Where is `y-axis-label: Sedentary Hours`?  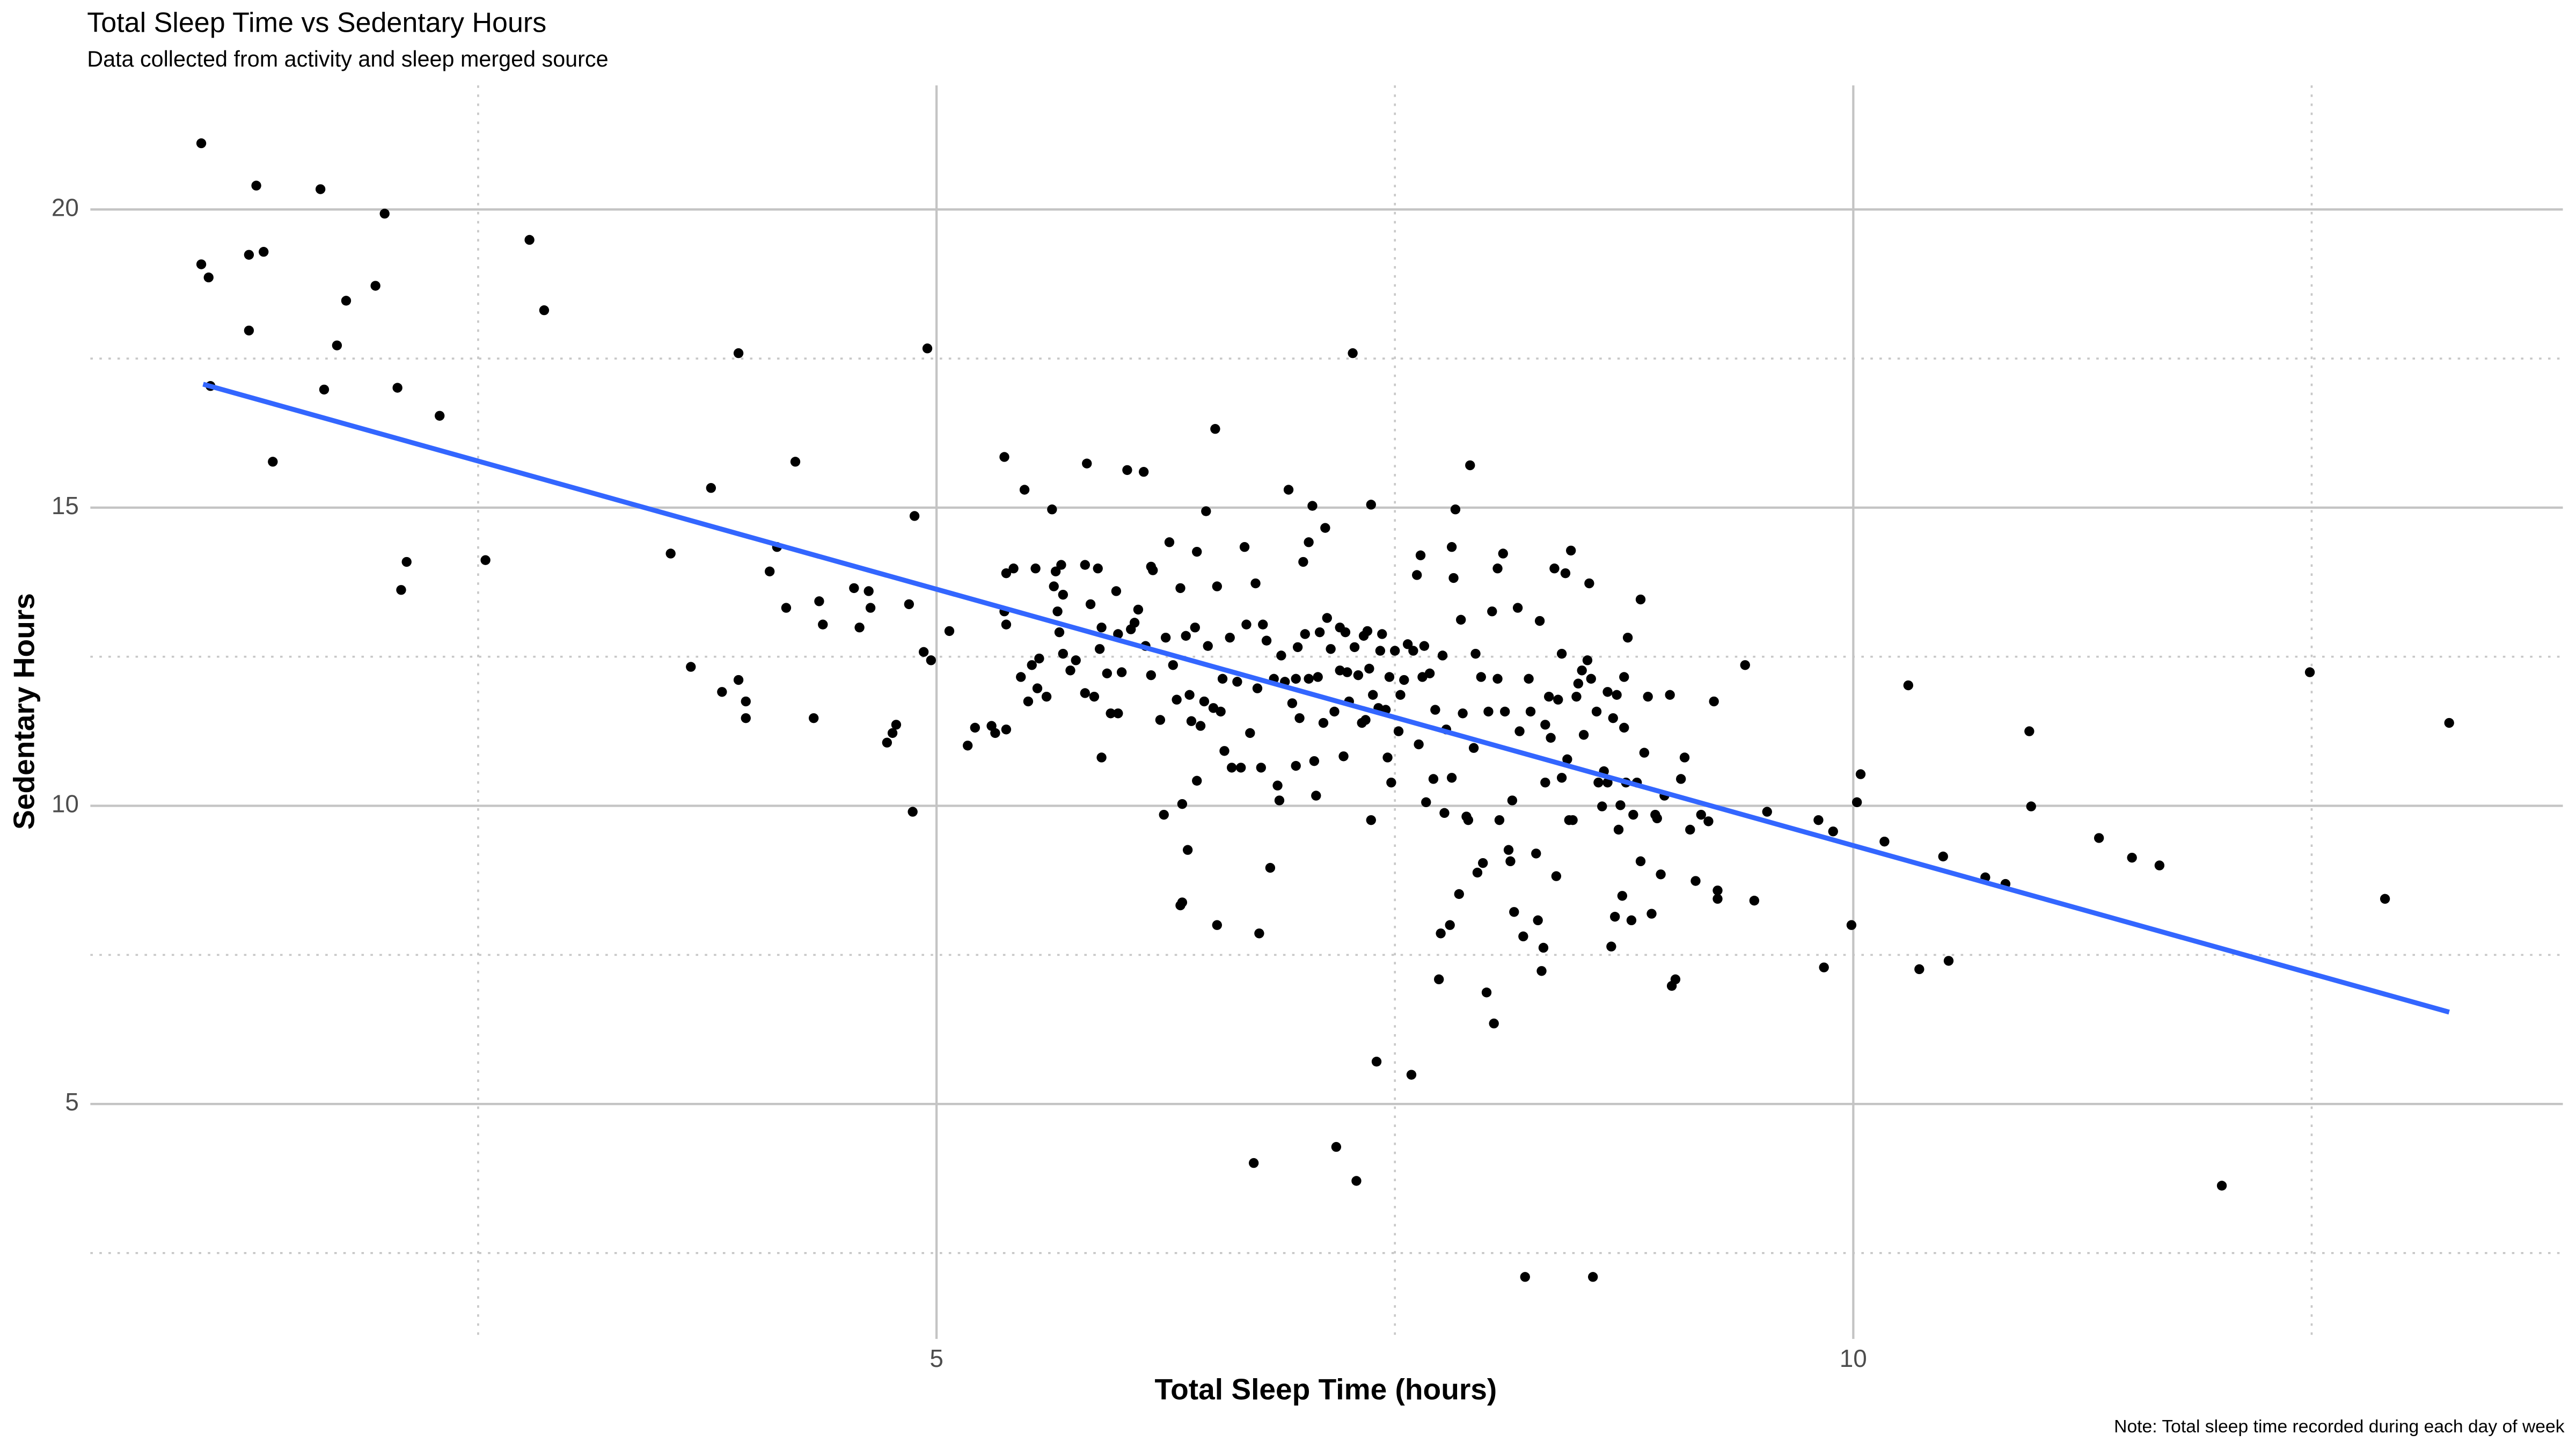
y-axis-label: Sedentary Hours is located at coordinates (24, 711).